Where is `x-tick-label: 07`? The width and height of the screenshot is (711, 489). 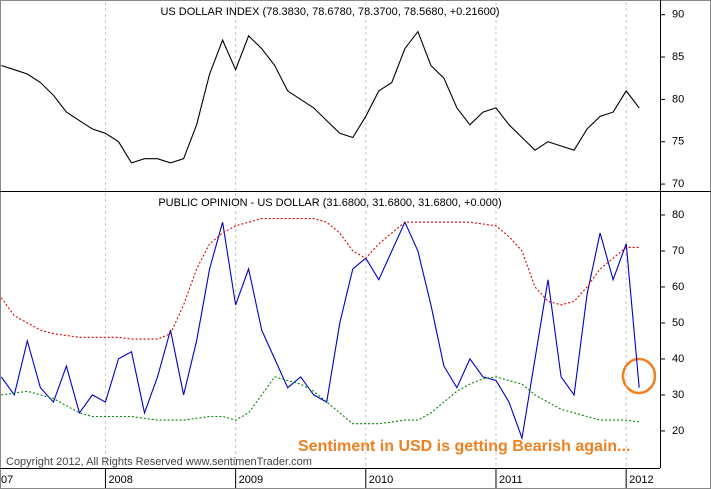
x-tick-label: 07 is located at coordinates (7, 480).